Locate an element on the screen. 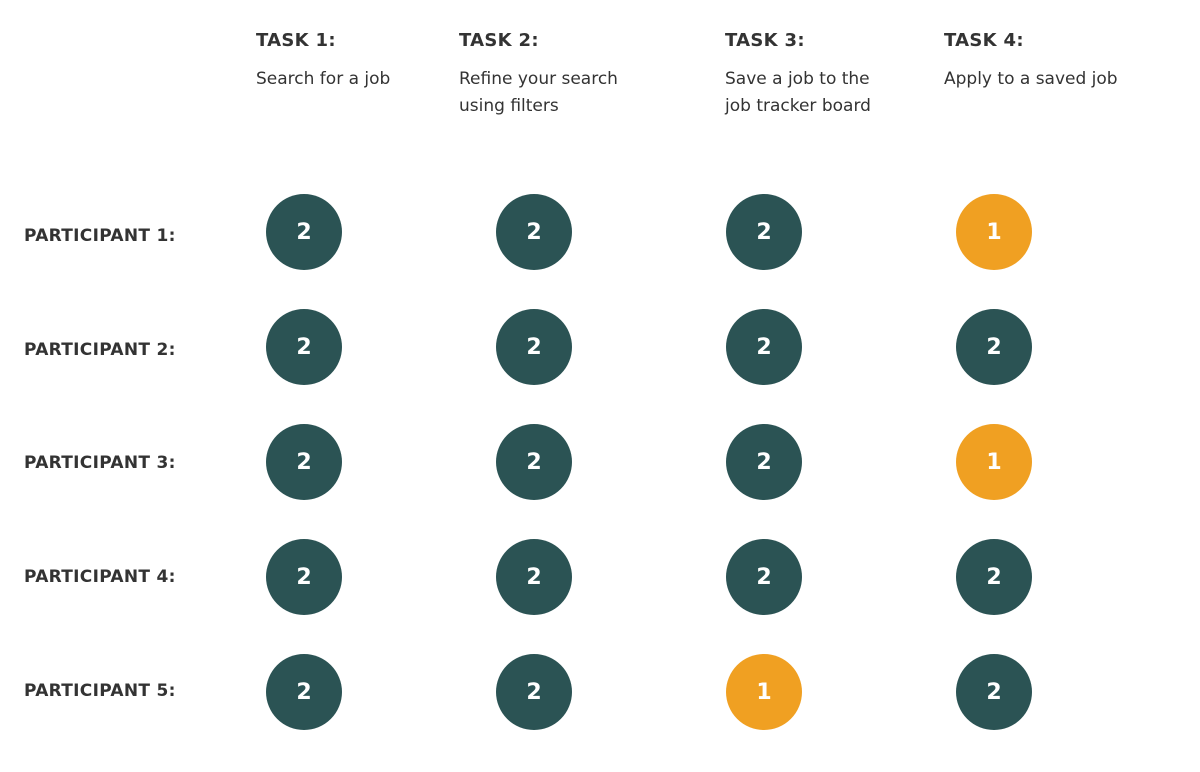 The image size is (1200, 772). task-title: TASK 2: is located at coordinates (499, 40).